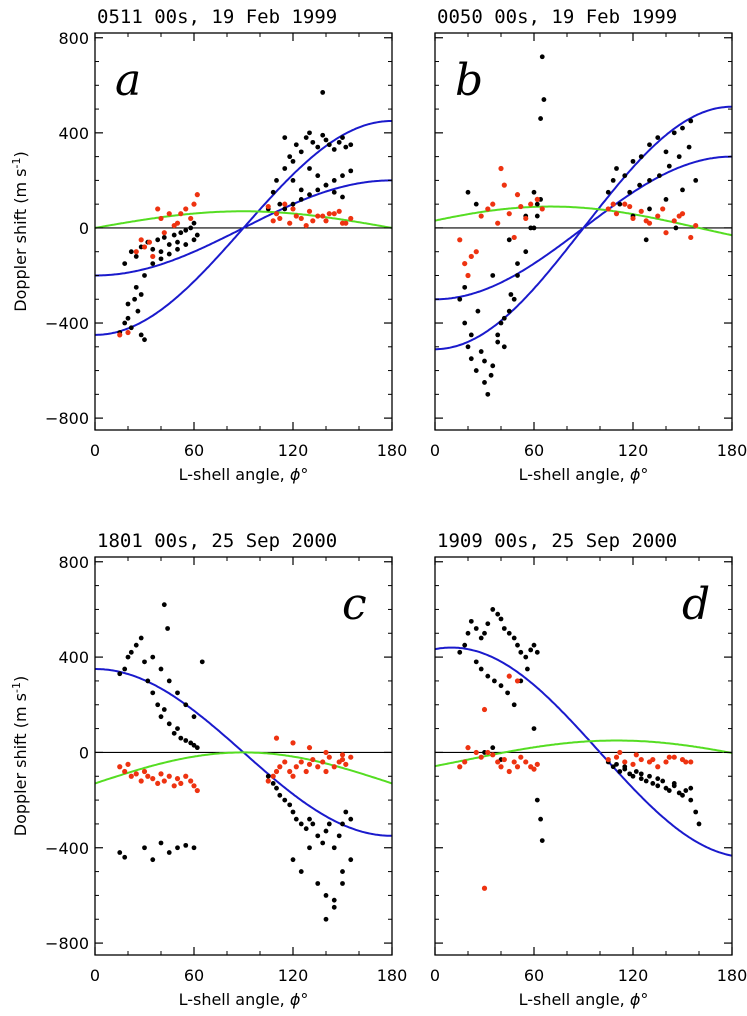 This screenshot has width=747, height=1016. Describe the element at coordinates (20, 756) in the screenshot. I see `y-axis-label: Doppler shift (m s-1)` at that location.